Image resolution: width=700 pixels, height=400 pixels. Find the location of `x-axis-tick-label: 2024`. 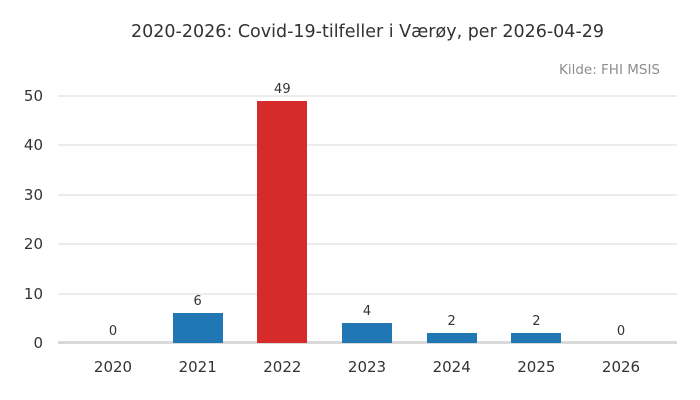

x-axis-tick-label: 2024 is located at coordinates (451, 367).